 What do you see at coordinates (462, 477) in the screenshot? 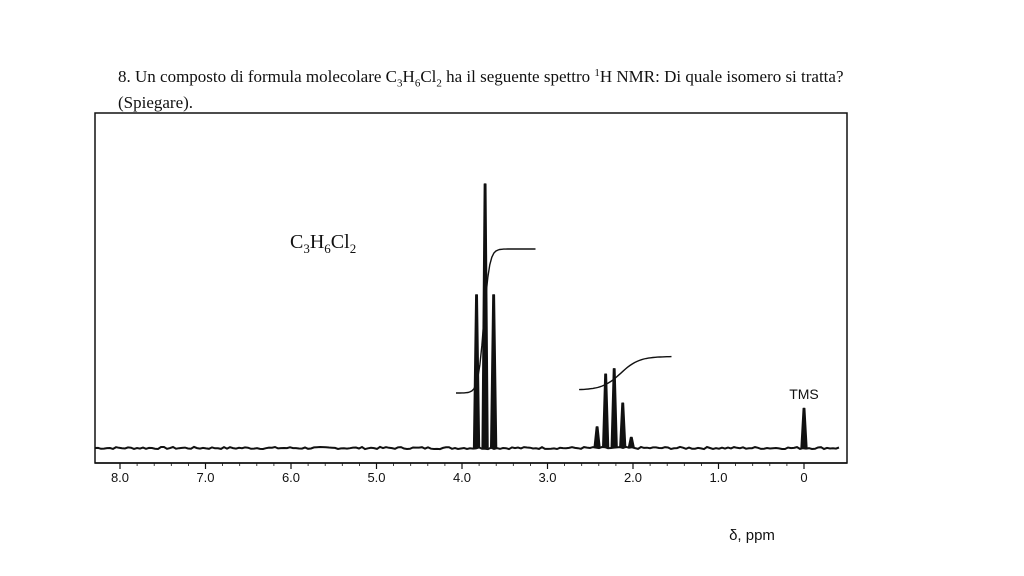
I see `x-tick-label: 4.0` at bounding box center [462, 477].